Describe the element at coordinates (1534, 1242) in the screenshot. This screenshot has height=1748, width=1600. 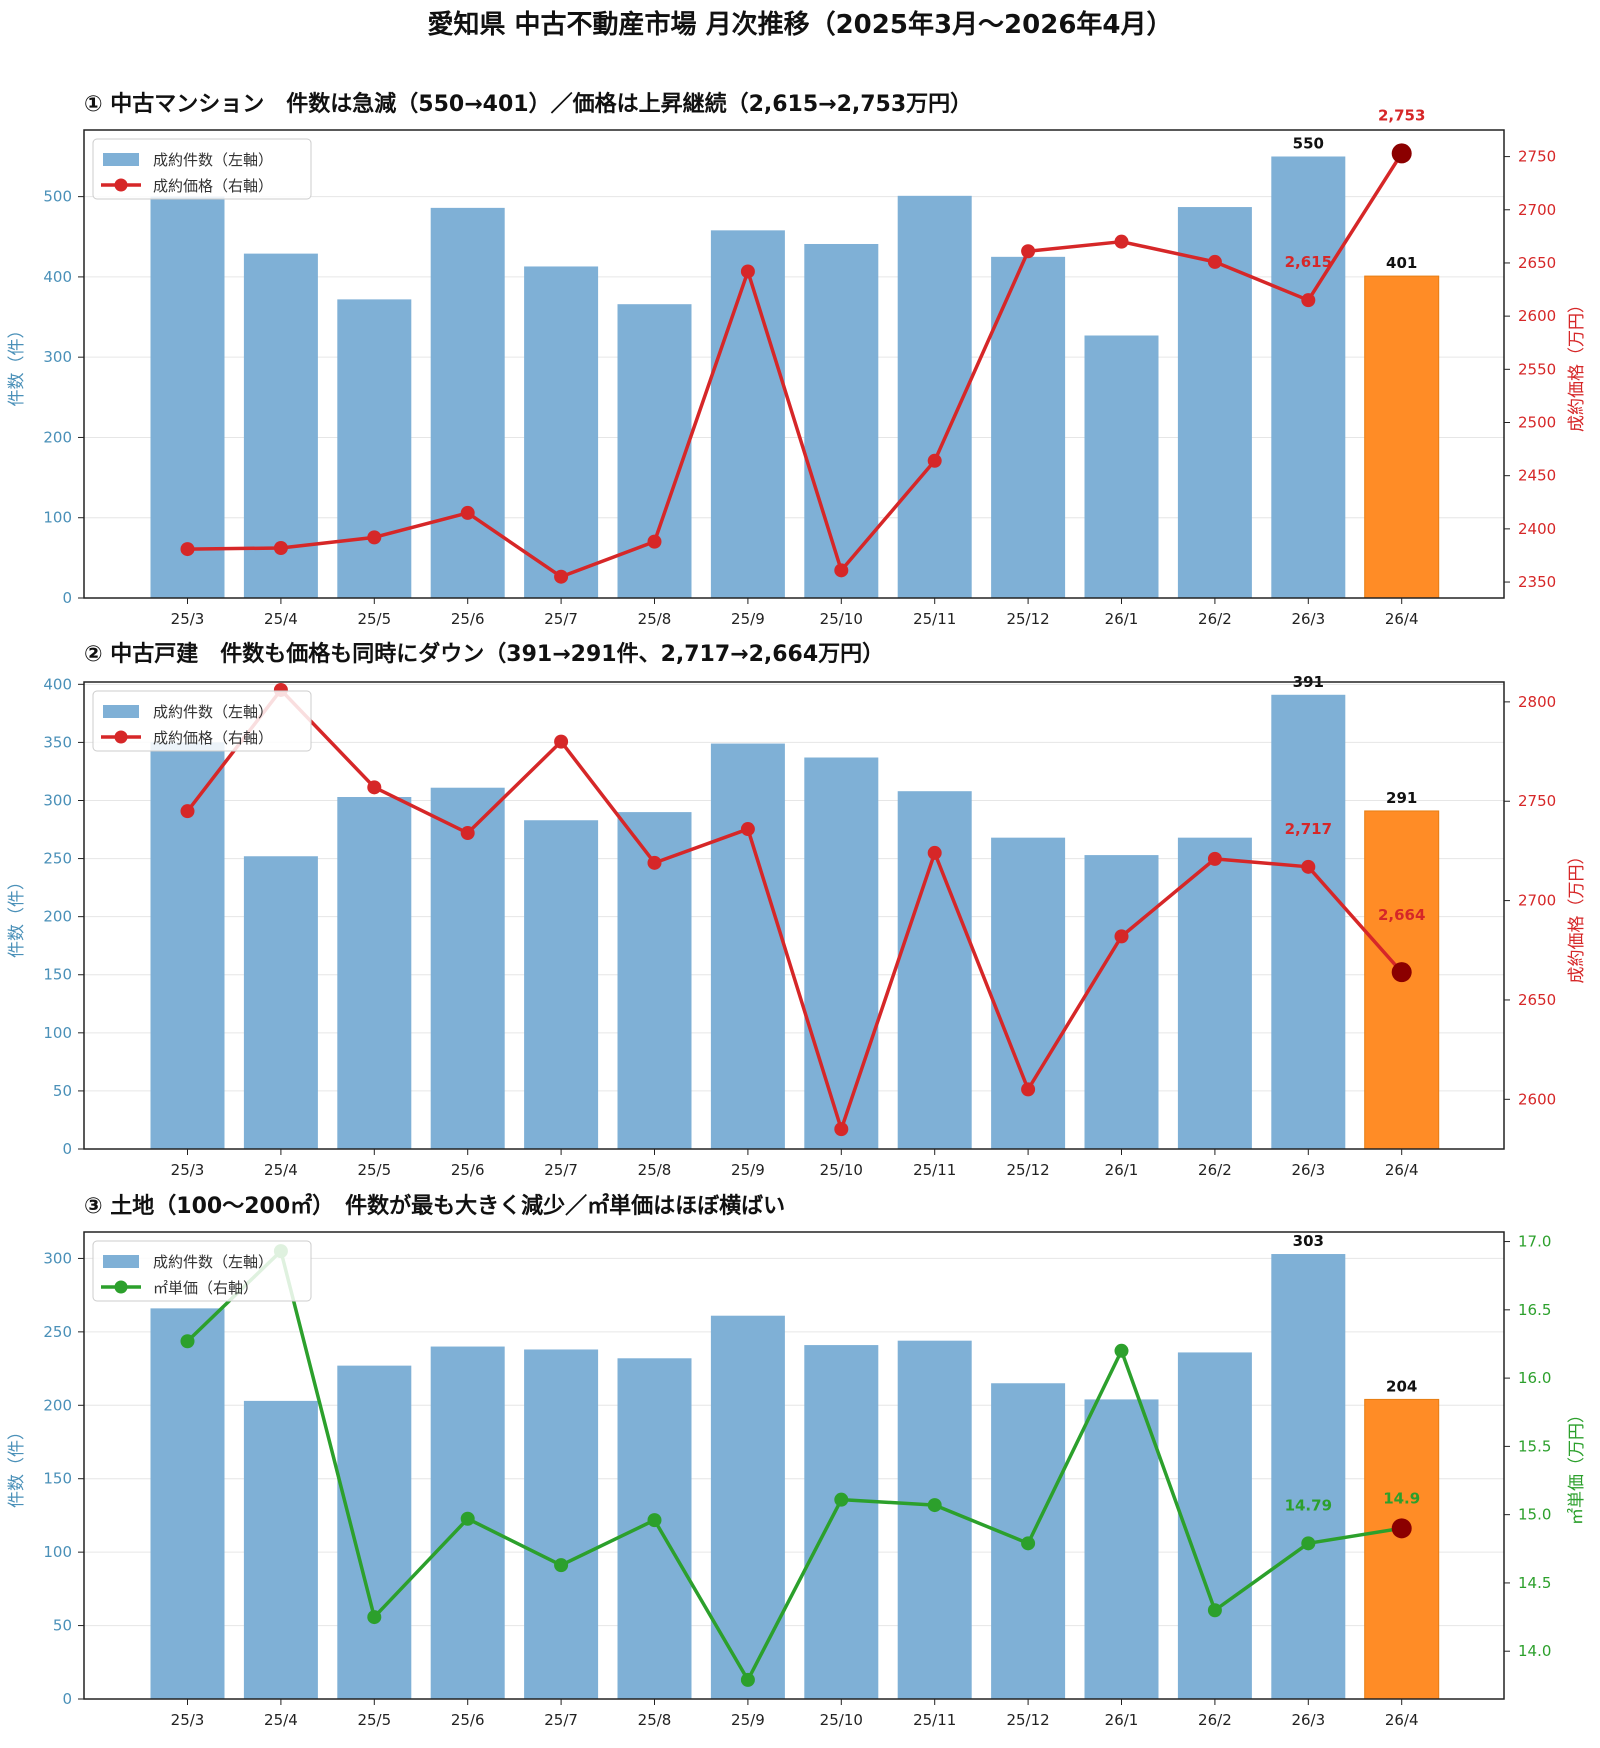
I see `right-tick-label: 17.0` at that location.